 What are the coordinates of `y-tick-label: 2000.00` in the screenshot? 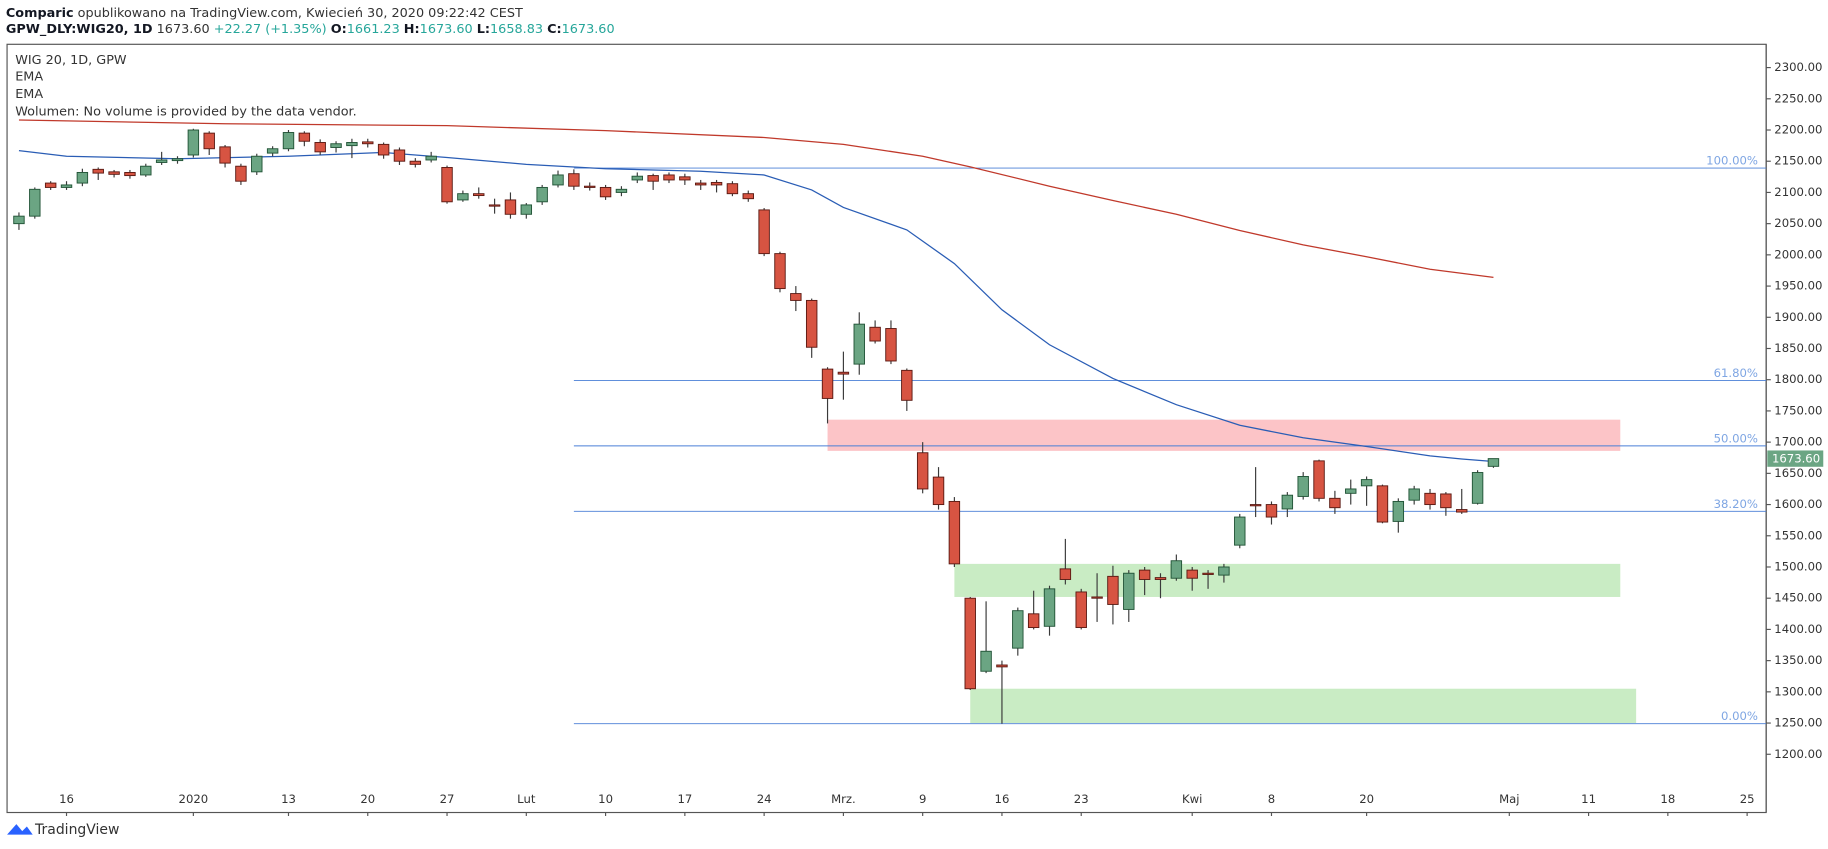 It's located at (1798, 254).